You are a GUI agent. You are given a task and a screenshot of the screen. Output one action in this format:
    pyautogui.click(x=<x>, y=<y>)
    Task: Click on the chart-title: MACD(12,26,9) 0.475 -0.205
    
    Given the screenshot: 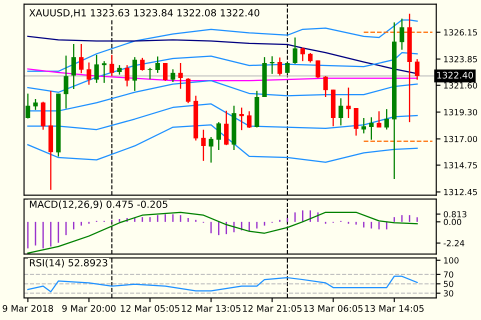 What is the action you would take?
    pyautogui.click(x=99, y=205)
    